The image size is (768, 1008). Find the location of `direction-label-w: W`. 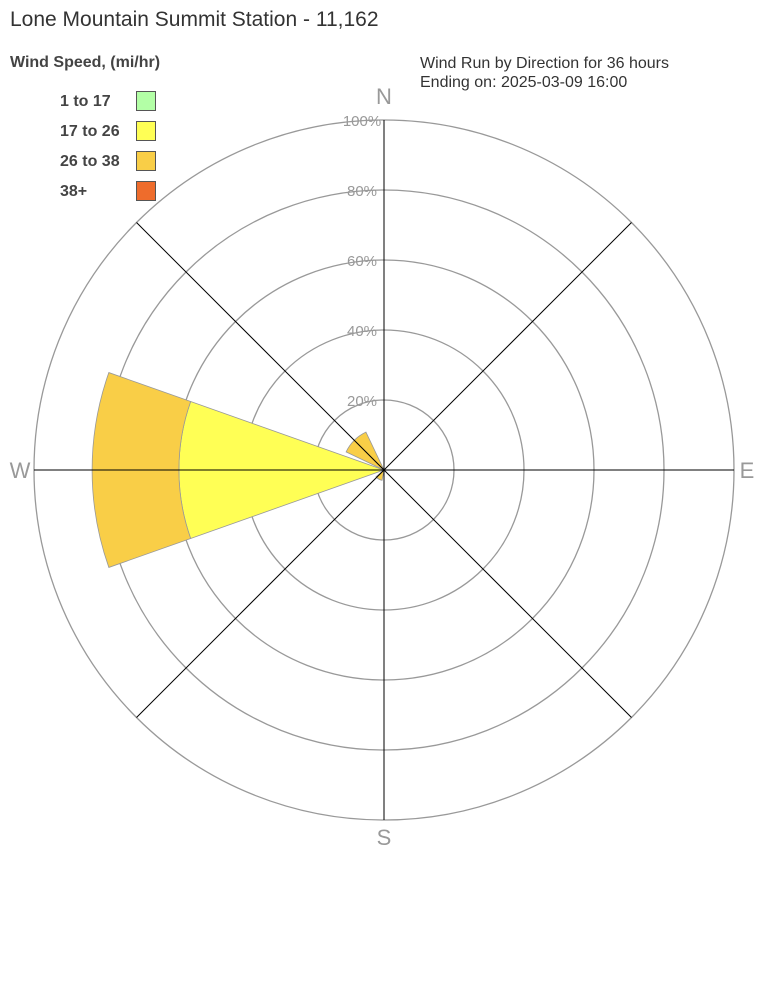

direction-label-w: W is located at coordinates (20, 470).